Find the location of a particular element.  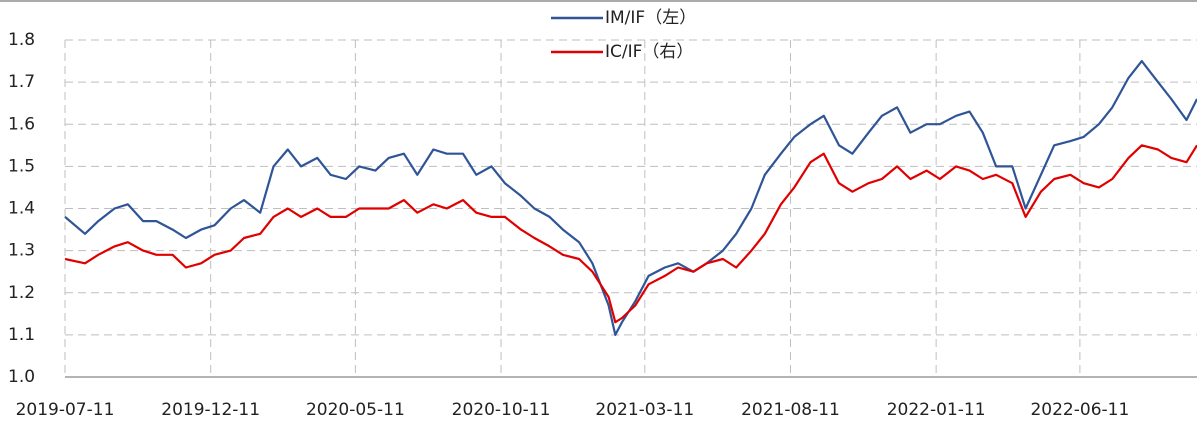

y-tick-label: 1.6 is located at coordinates (21, 124).